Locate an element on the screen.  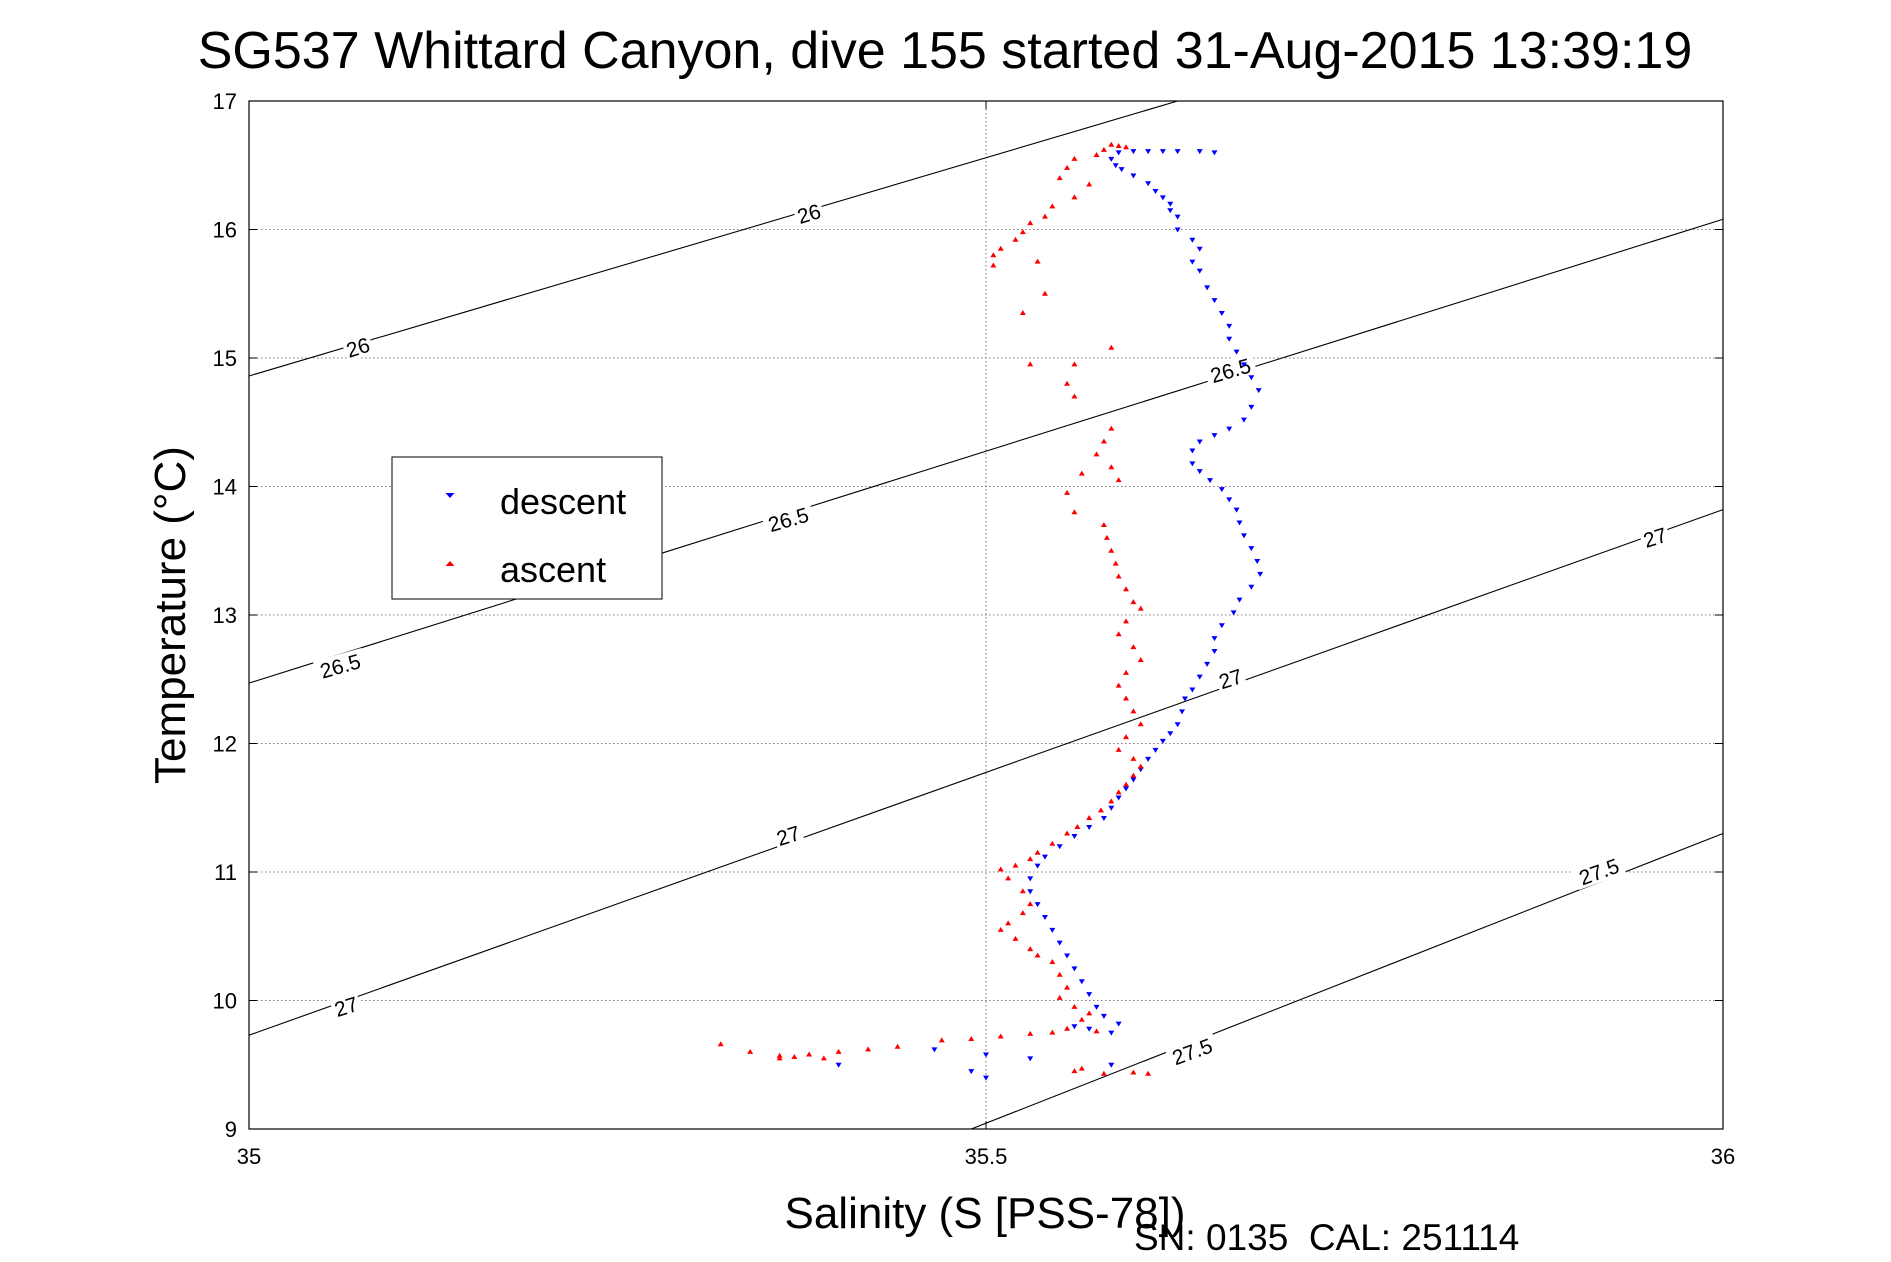
legend-ascent-marker is located at coordinates (450, 563).